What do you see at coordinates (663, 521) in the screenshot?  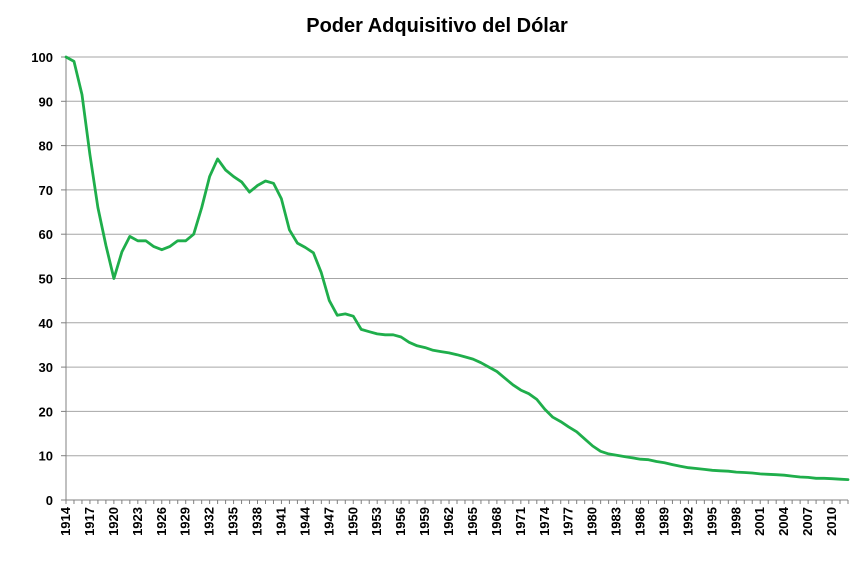 I see `x-tick-label: 1989` at bounding box center [663, 521].